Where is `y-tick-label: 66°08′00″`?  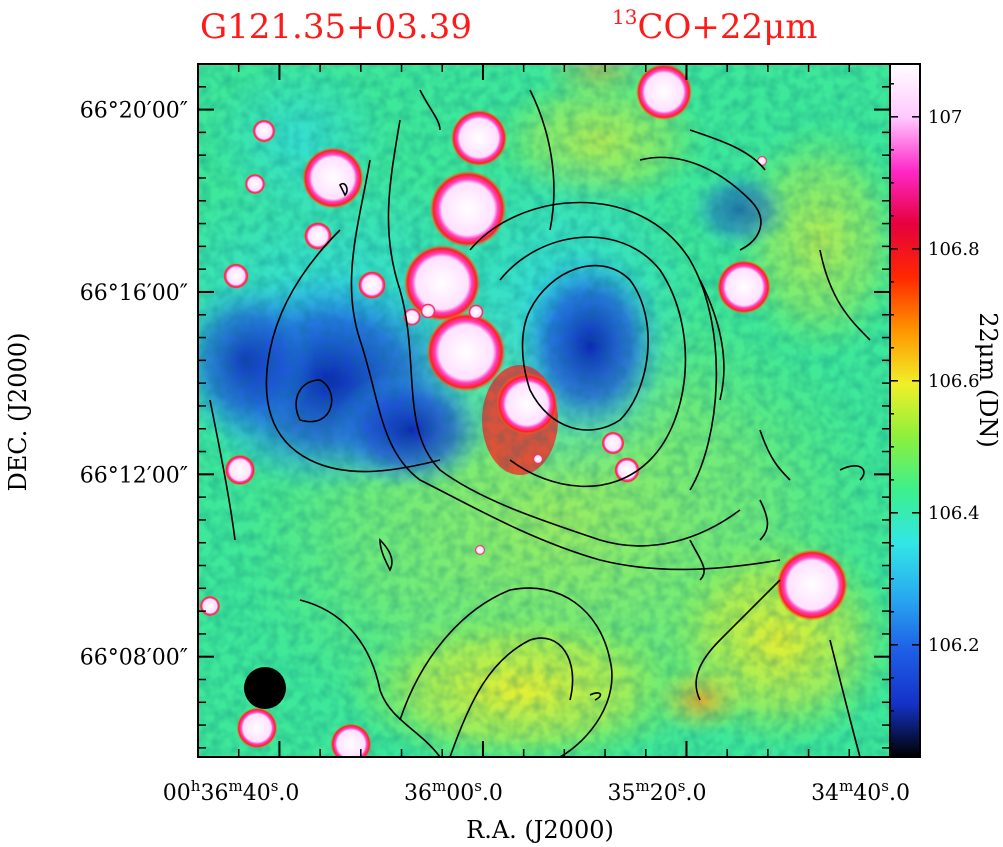
y-tick-label: 66°08′00″ is located at coordinates (134, 658).